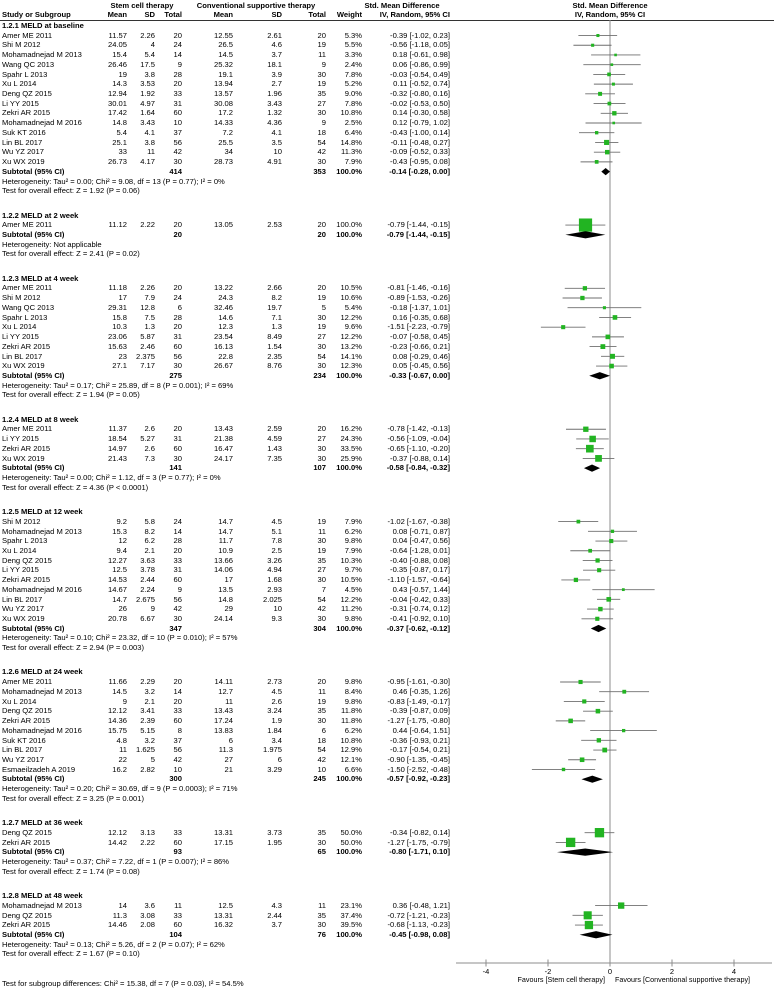 The image size is (774, 992). Describe the element at coordinates (353, 701) in the screenshot. I see `weight-cell: 9.8%` at that location.